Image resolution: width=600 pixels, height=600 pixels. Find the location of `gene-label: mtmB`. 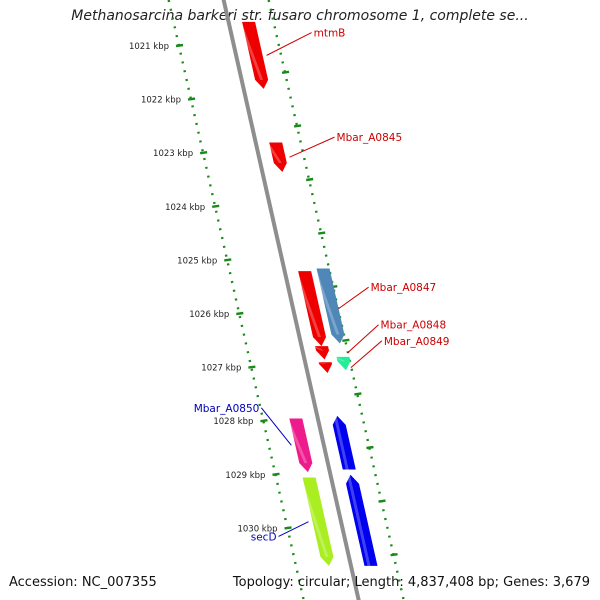

gene-label: mtmB is located at coordinates (330, 34).